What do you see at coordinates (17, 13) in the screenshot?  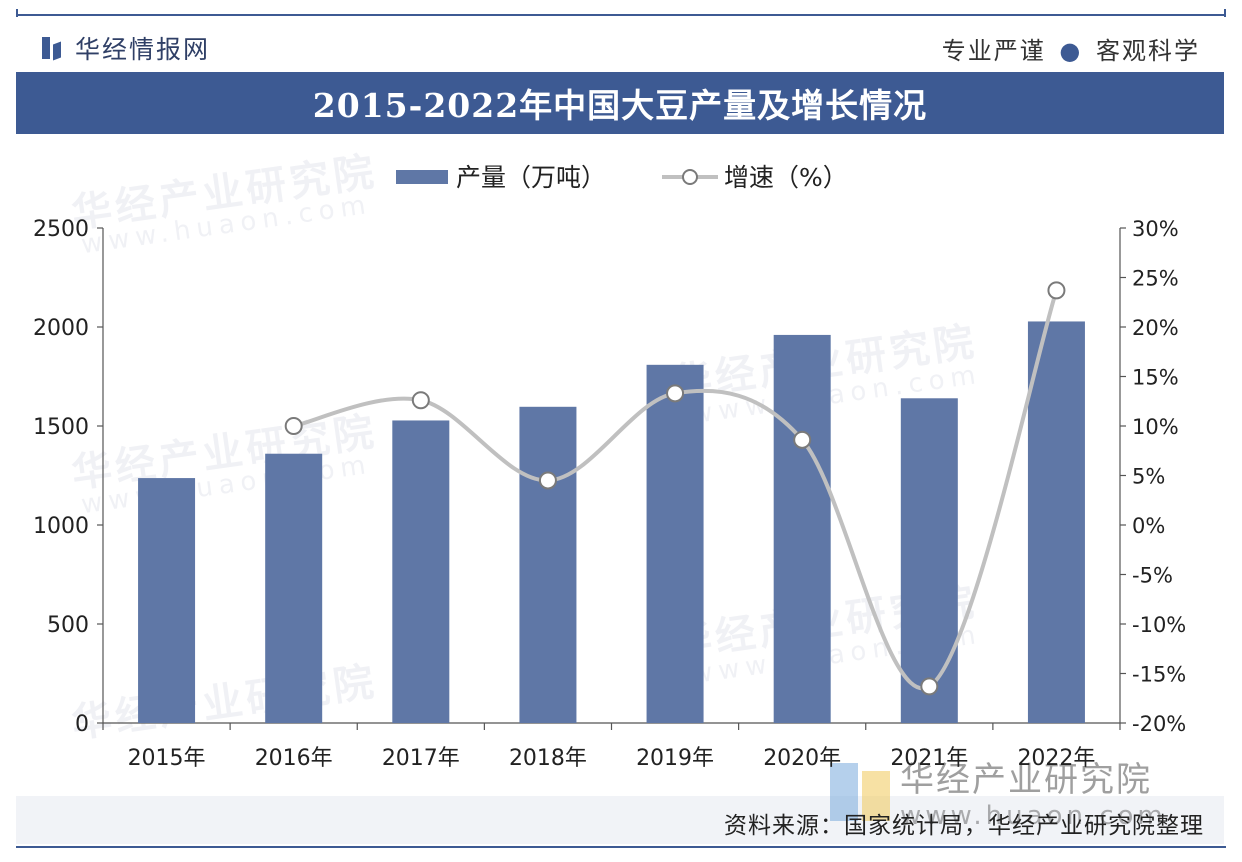 I see `frame-tick-left` at bounding box center [17, 13].